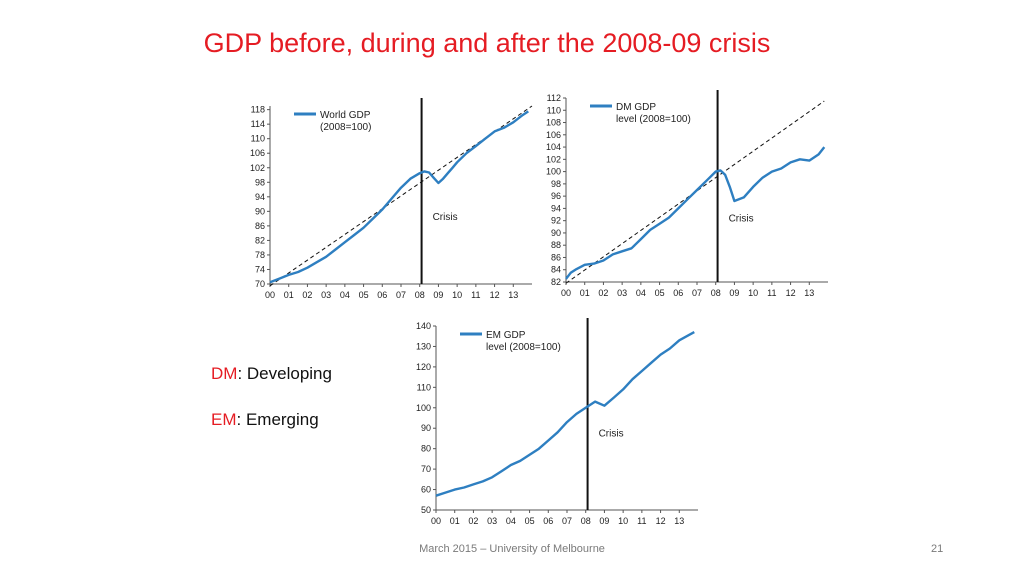 The height and width of the screenshot is (576, 1024). Describe the element at coordinates (553, 147) in the screenshot. I see `y-tick-label: 104` at that location.